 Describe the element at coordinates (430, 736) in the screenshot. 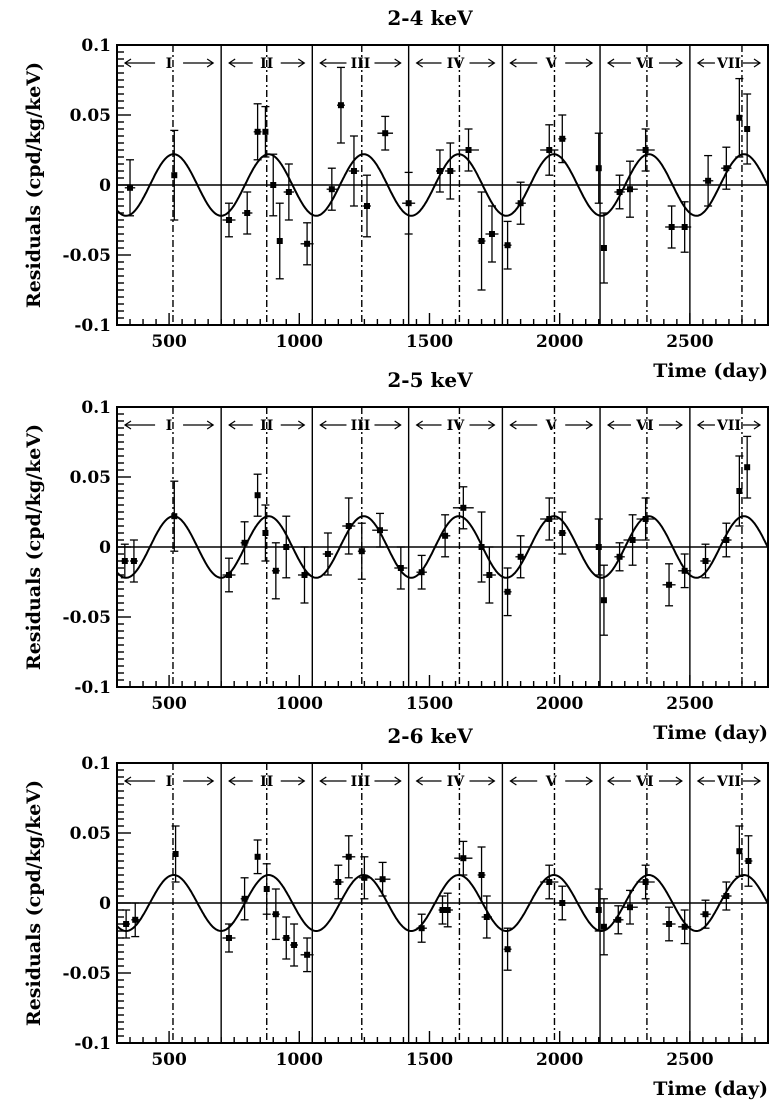

I see `panel-title: 2-6 keV` at that location.